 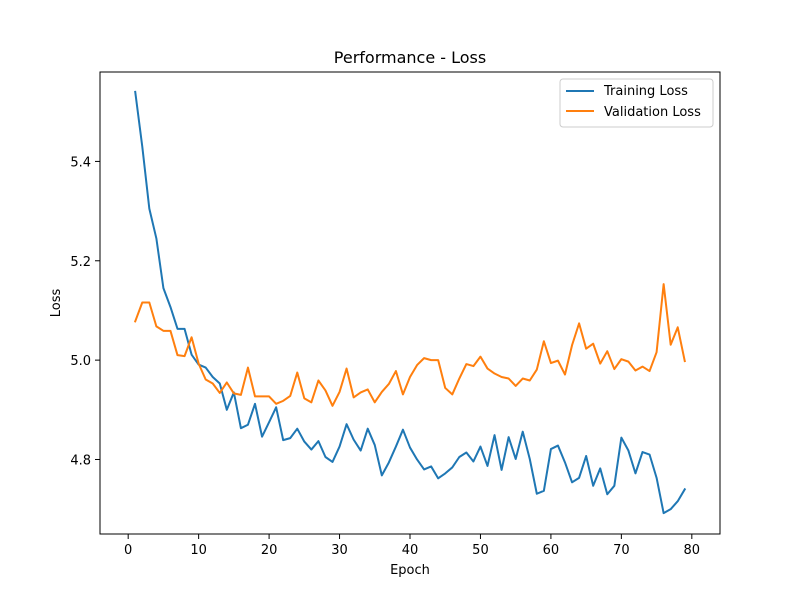 What do you see at coordinates (410, 550) in the screenshot?
I see `x-tick-label: 40` at bounding box center [410, 550].